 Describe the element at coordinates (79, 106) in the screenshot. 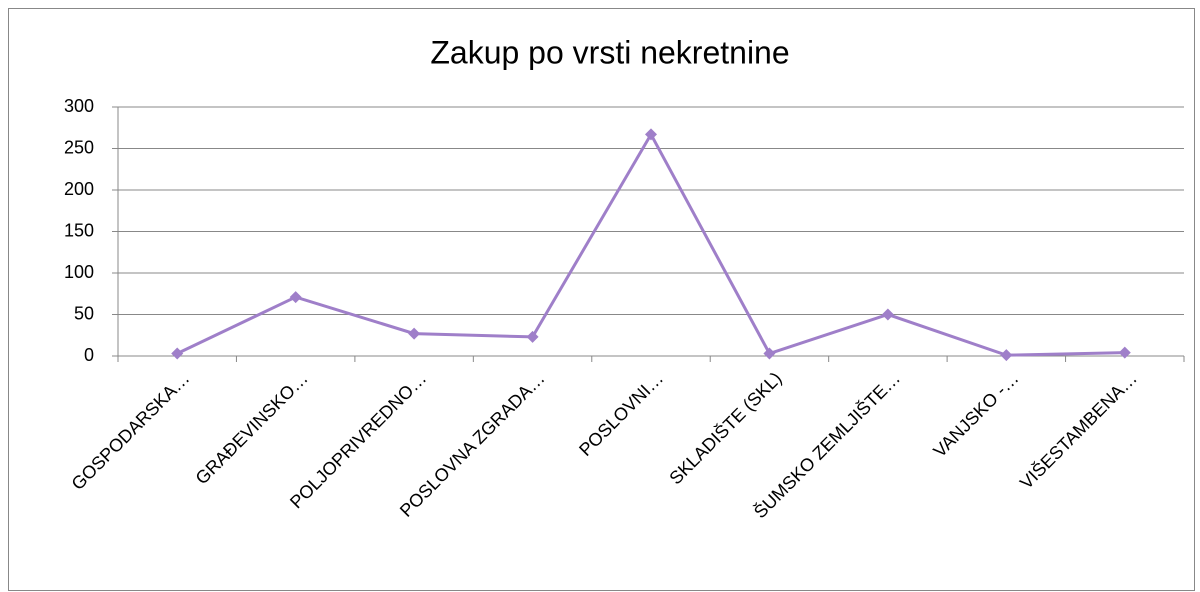

I see `y-tick-label: 300` at that location.